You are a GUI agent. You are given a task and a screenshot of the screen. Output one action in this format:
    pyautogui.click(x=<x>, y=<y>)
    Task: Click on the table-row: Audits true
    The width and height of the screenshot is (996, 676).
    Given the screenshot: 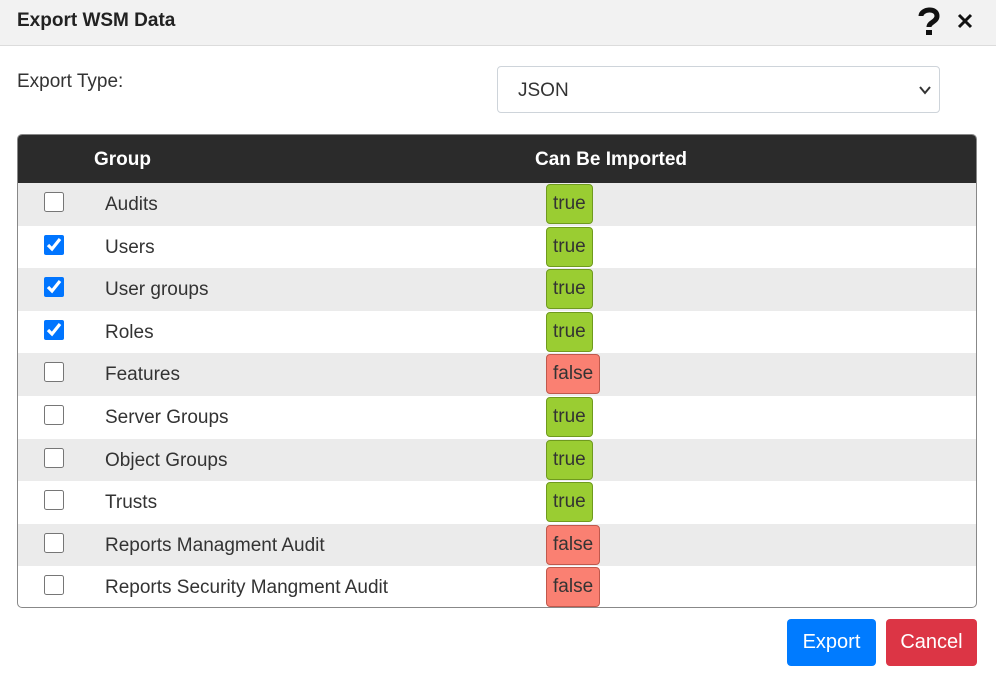 What is the action you would take?
    pyautogui.click(x=497, y=204)
    